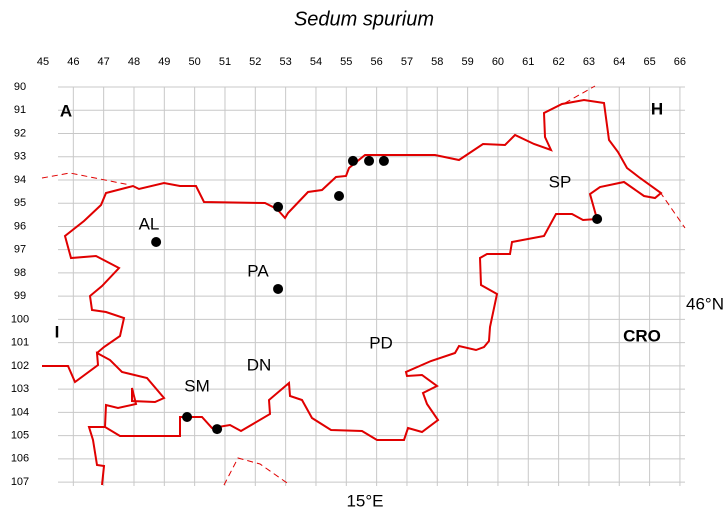 This screenshot has height=514, width=728. Describe the element at coordinates (57, 331) in the screenshot. I see `country-label: I` at that location.